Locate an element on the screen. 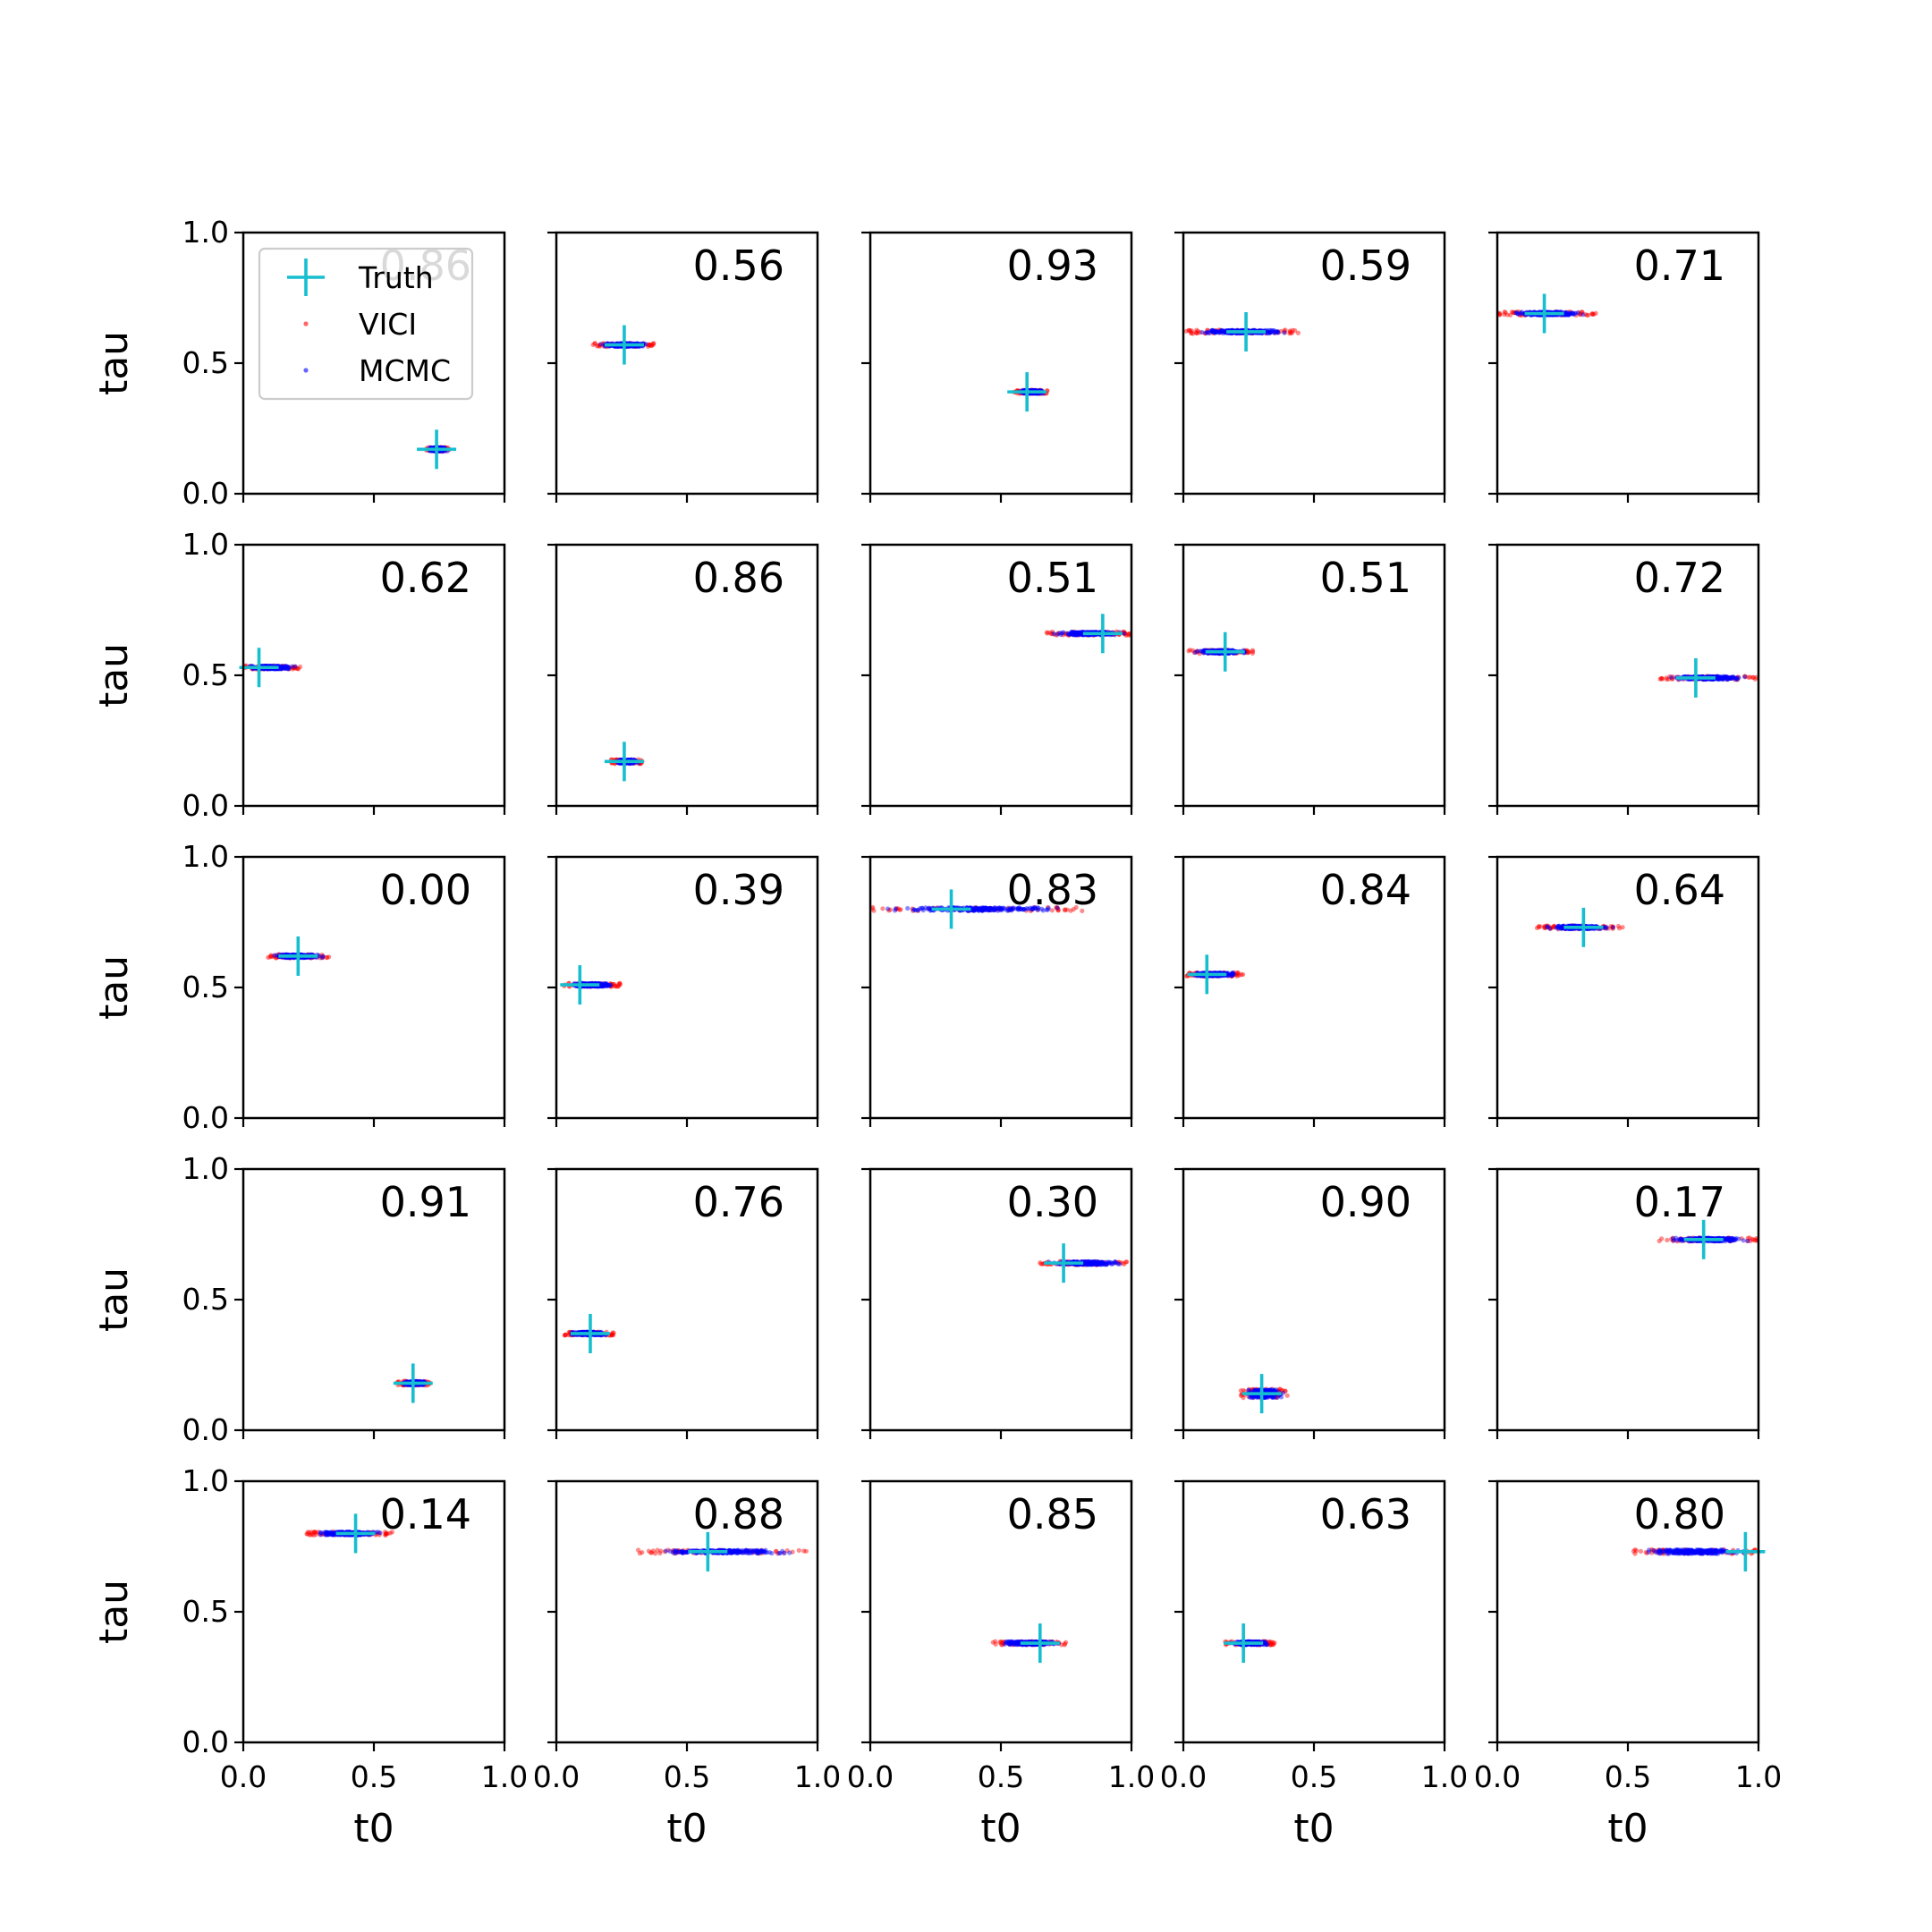 This screenshot has height=1932, width=1932. plot-area is located at coordinates (687, 363).